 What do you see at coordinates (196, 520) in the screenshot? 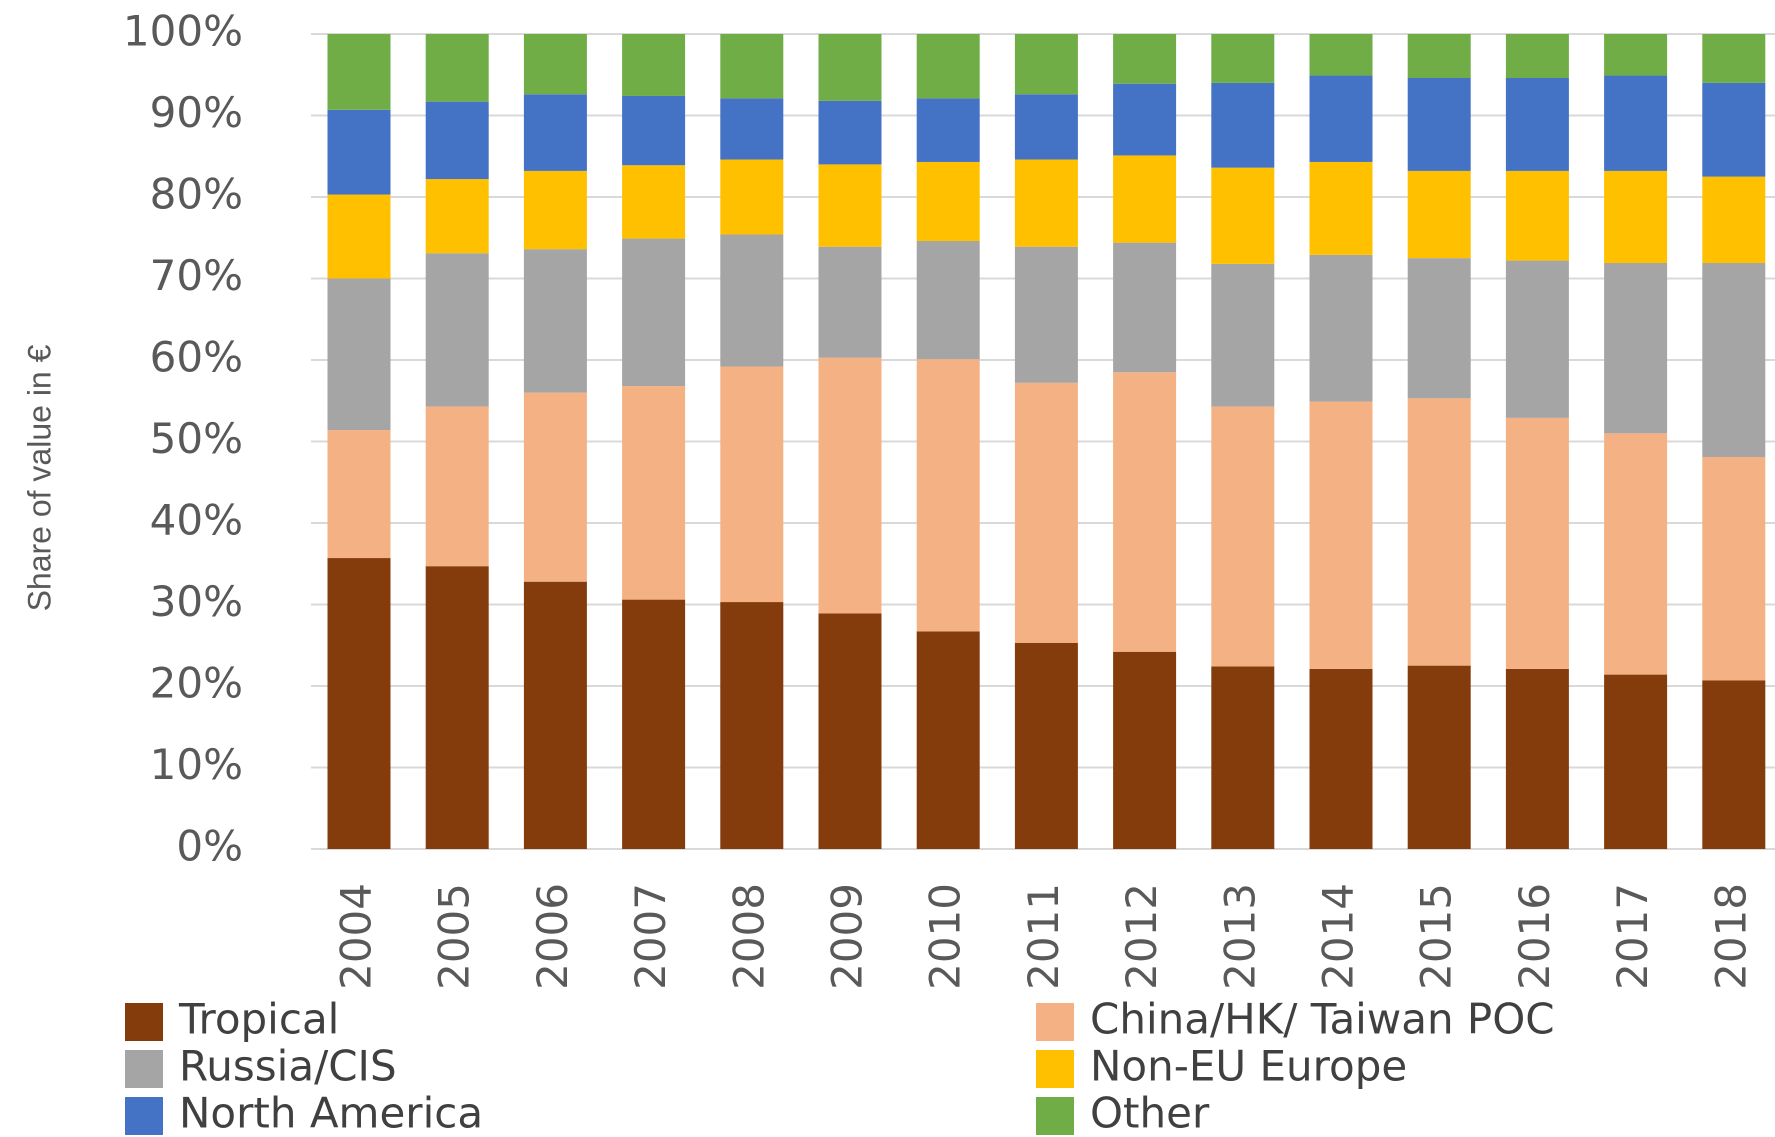
I see `y-tick-label: 40%` at bounding box center [196, 520].